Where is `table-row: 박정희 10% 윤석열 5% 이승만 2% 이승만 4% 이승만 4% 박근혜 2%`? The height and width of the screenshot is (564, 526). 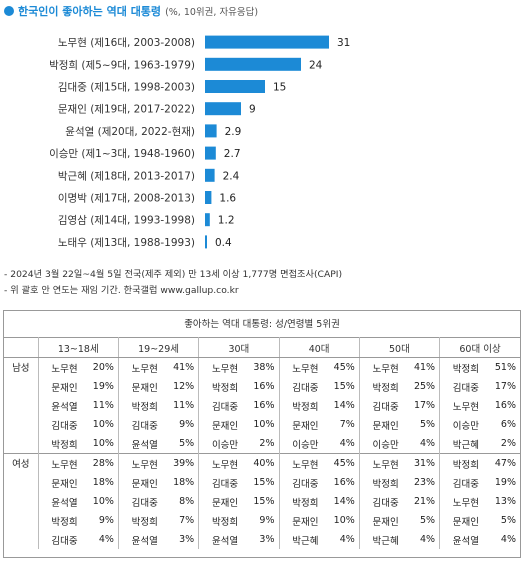
table-row: 박정희 10% 윤석열 5% 이승만 2% 이승만 4% 이승만 4% 박근혜 2% is located at coordinates (262, 444).